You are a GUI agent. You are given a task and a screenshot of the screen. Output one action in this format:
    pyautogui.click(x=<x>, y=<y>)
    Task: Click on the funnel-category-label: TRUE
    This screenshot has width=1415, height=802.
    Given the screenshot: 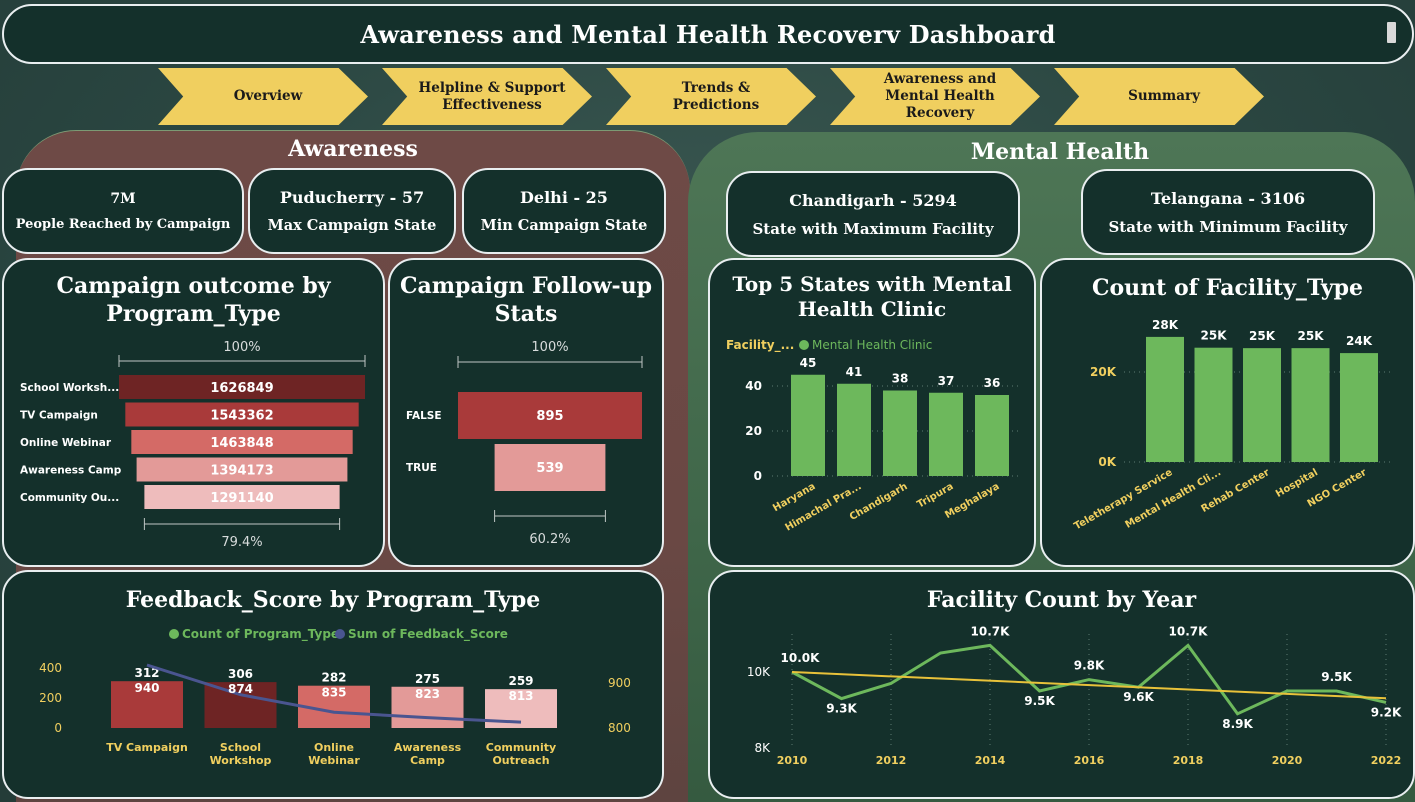 What is the action you would take?
    pyautogui.click(x=421, y=468)
    